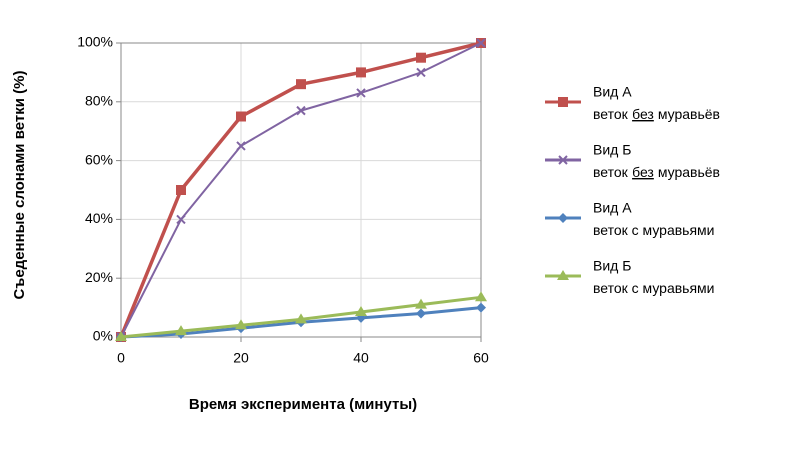 Image resolution: width=786 pixels, height=454 pixels. I want to click on x-tick-label: 0, so click(121, 358).